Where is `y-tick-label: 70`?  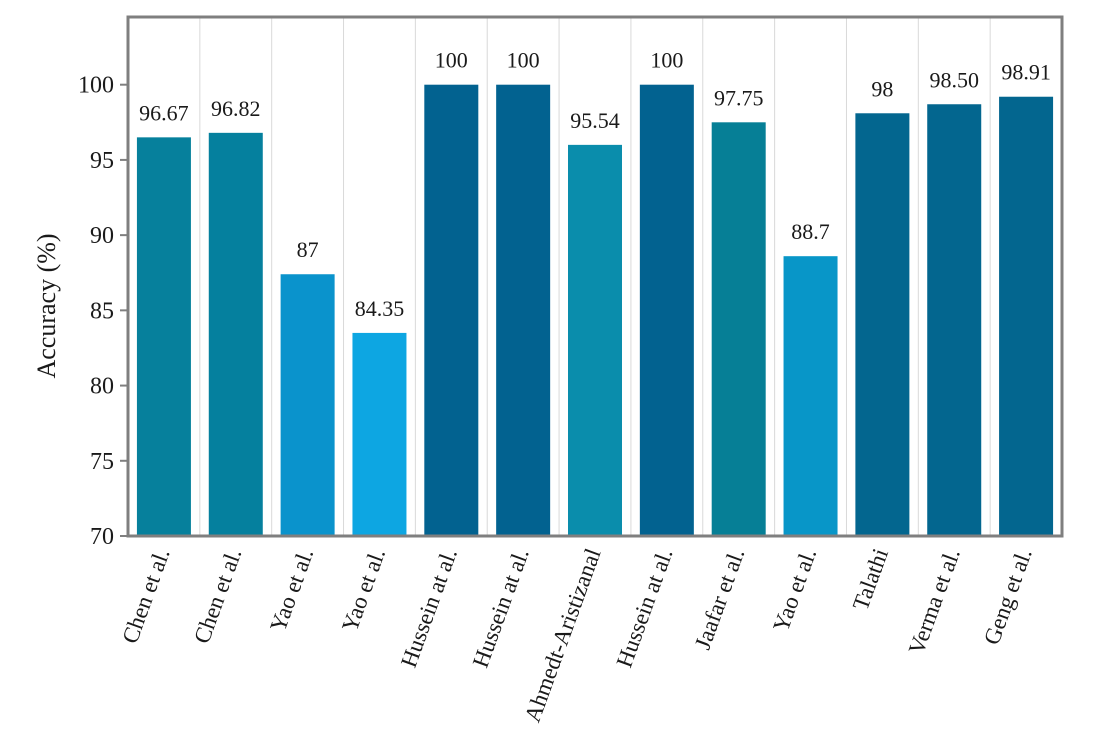 y-tick-label: 70 is located at coordinates (102, 537).